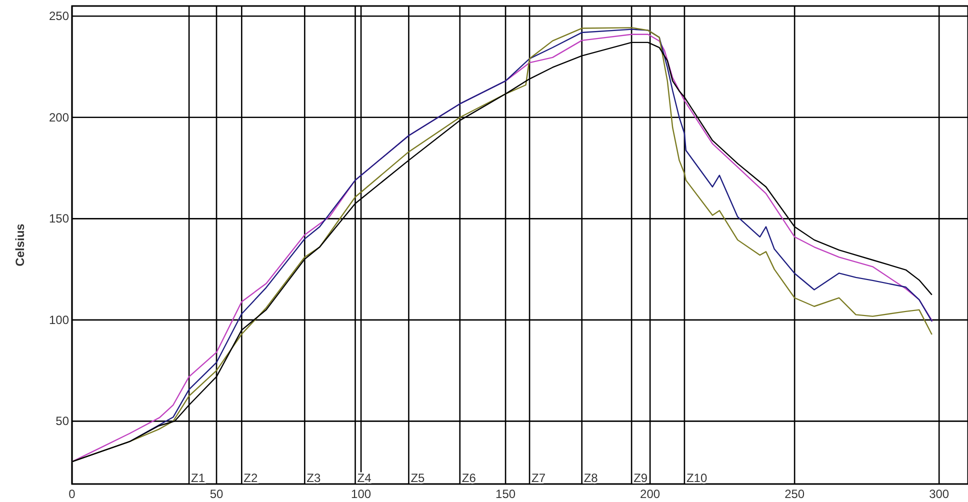 This screenshot has width=968, height=502. What do you see at coordinates (506, 494) in the screenshot?
I see `x-tick-label: 150` at bounding box center [506, 494].